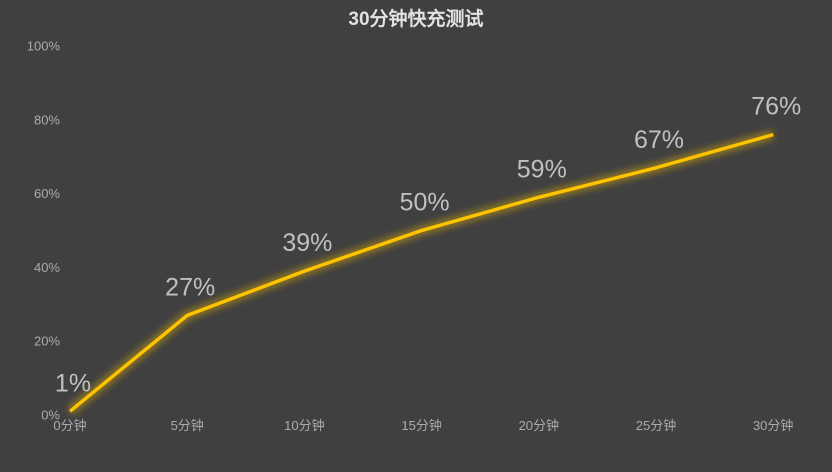 The width and height of the screenshot is (832, 472). Describe the element at coordinates (307, 243) in the screenshot. I see `data-point-label: 39%` at that location.